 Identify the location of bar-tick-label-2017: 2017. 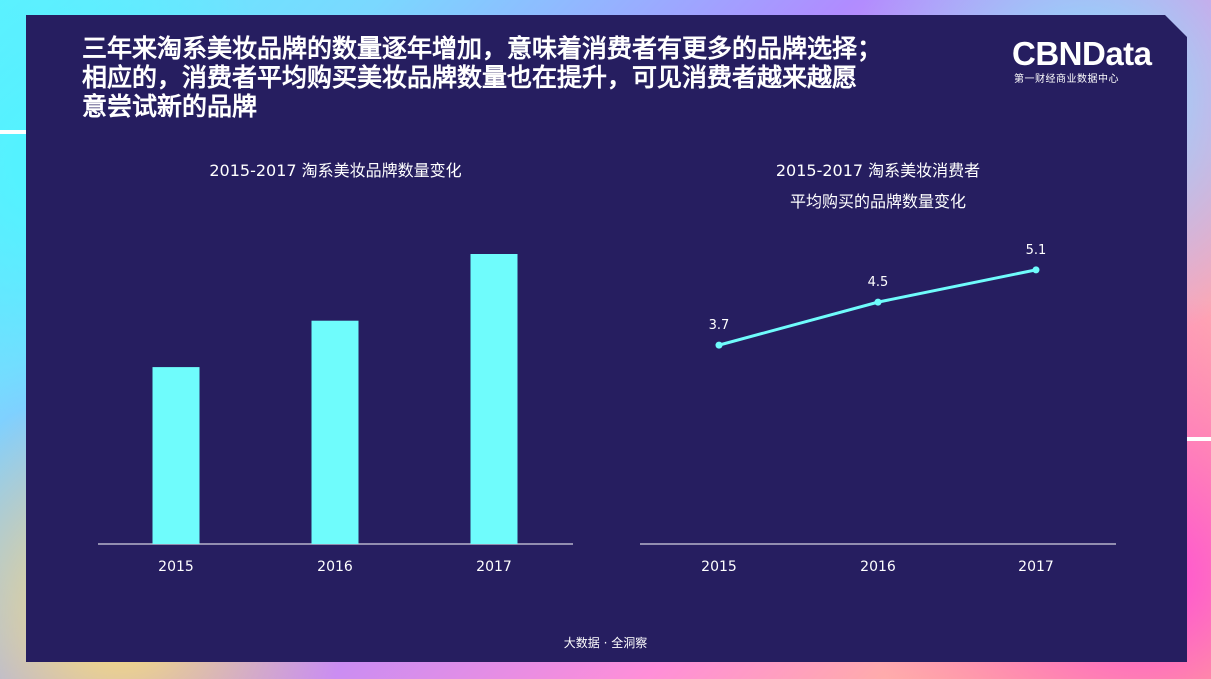
(494, 567).